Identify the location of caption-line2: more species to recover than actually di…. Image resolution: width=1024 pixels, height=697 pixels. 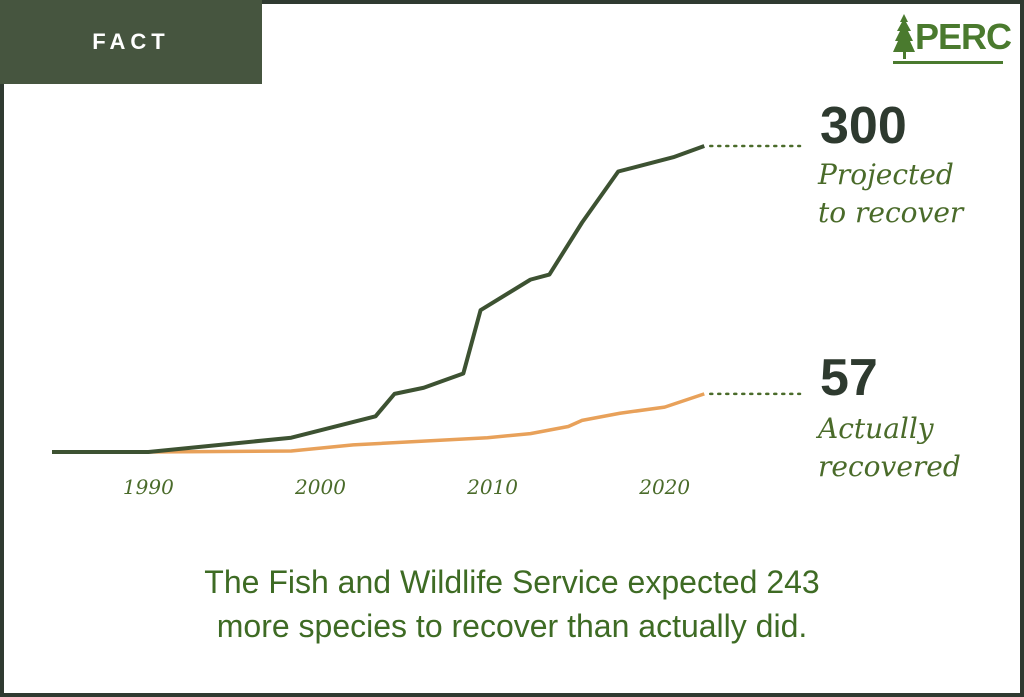
(512, 626).